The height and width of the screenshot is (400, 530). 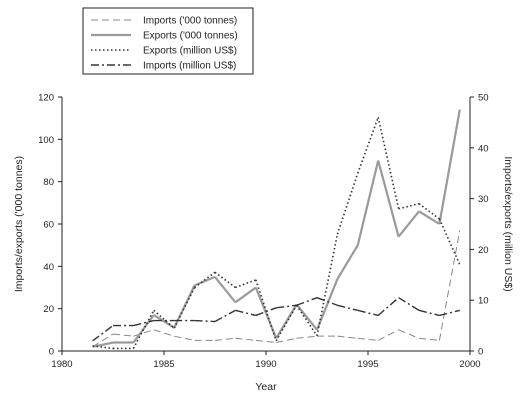 What do you see at coordinates (48, 182) in the screenshot?
I see `y-tick-label: 80` at bounding box center [48, 182].